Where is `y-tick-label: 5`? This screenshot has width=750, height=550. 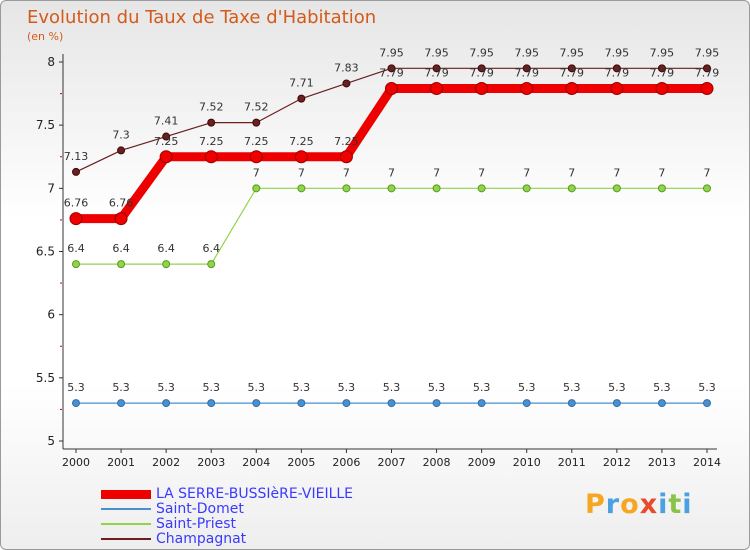 y-tick-label: 5 is located at coordinates (51, 441).